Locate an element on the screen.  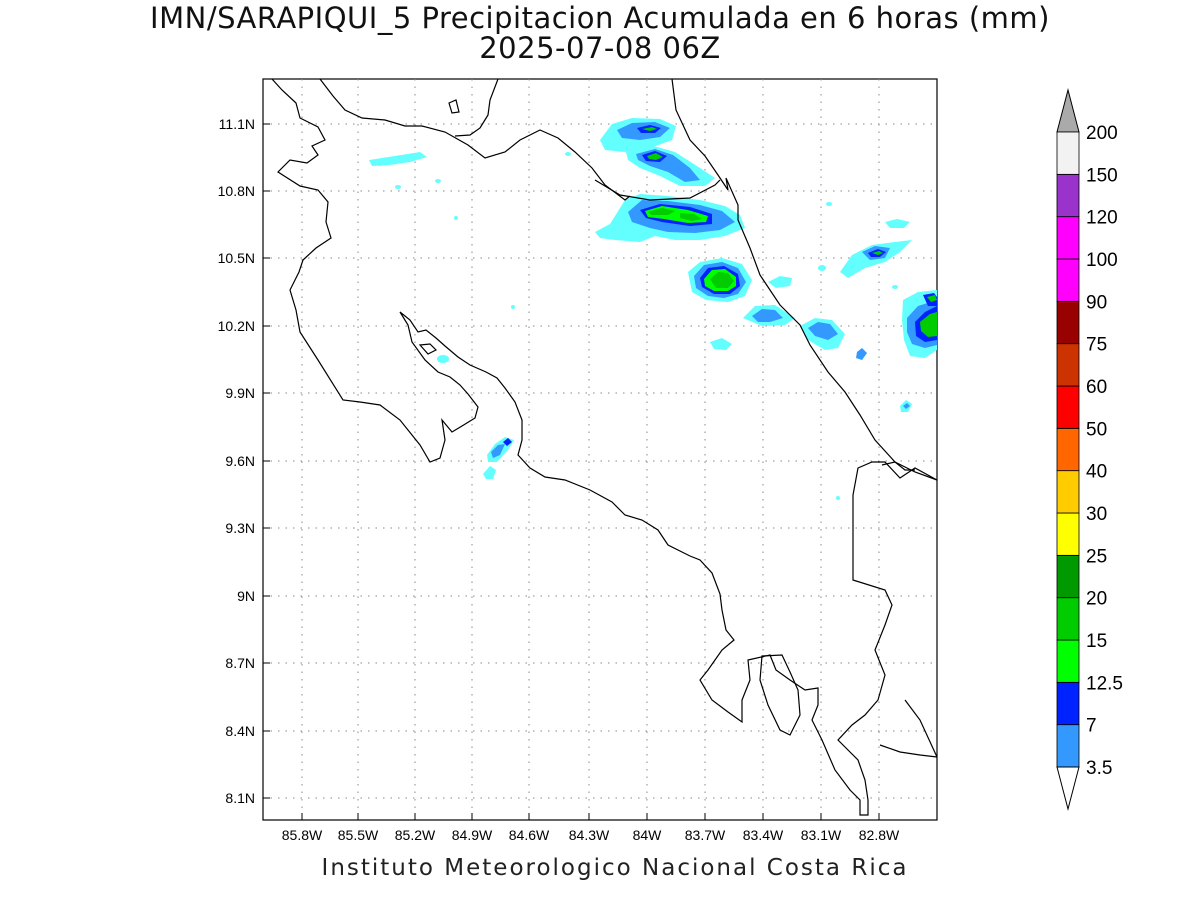
colorbar-label: 25 is located at coordinates (1096, 556).